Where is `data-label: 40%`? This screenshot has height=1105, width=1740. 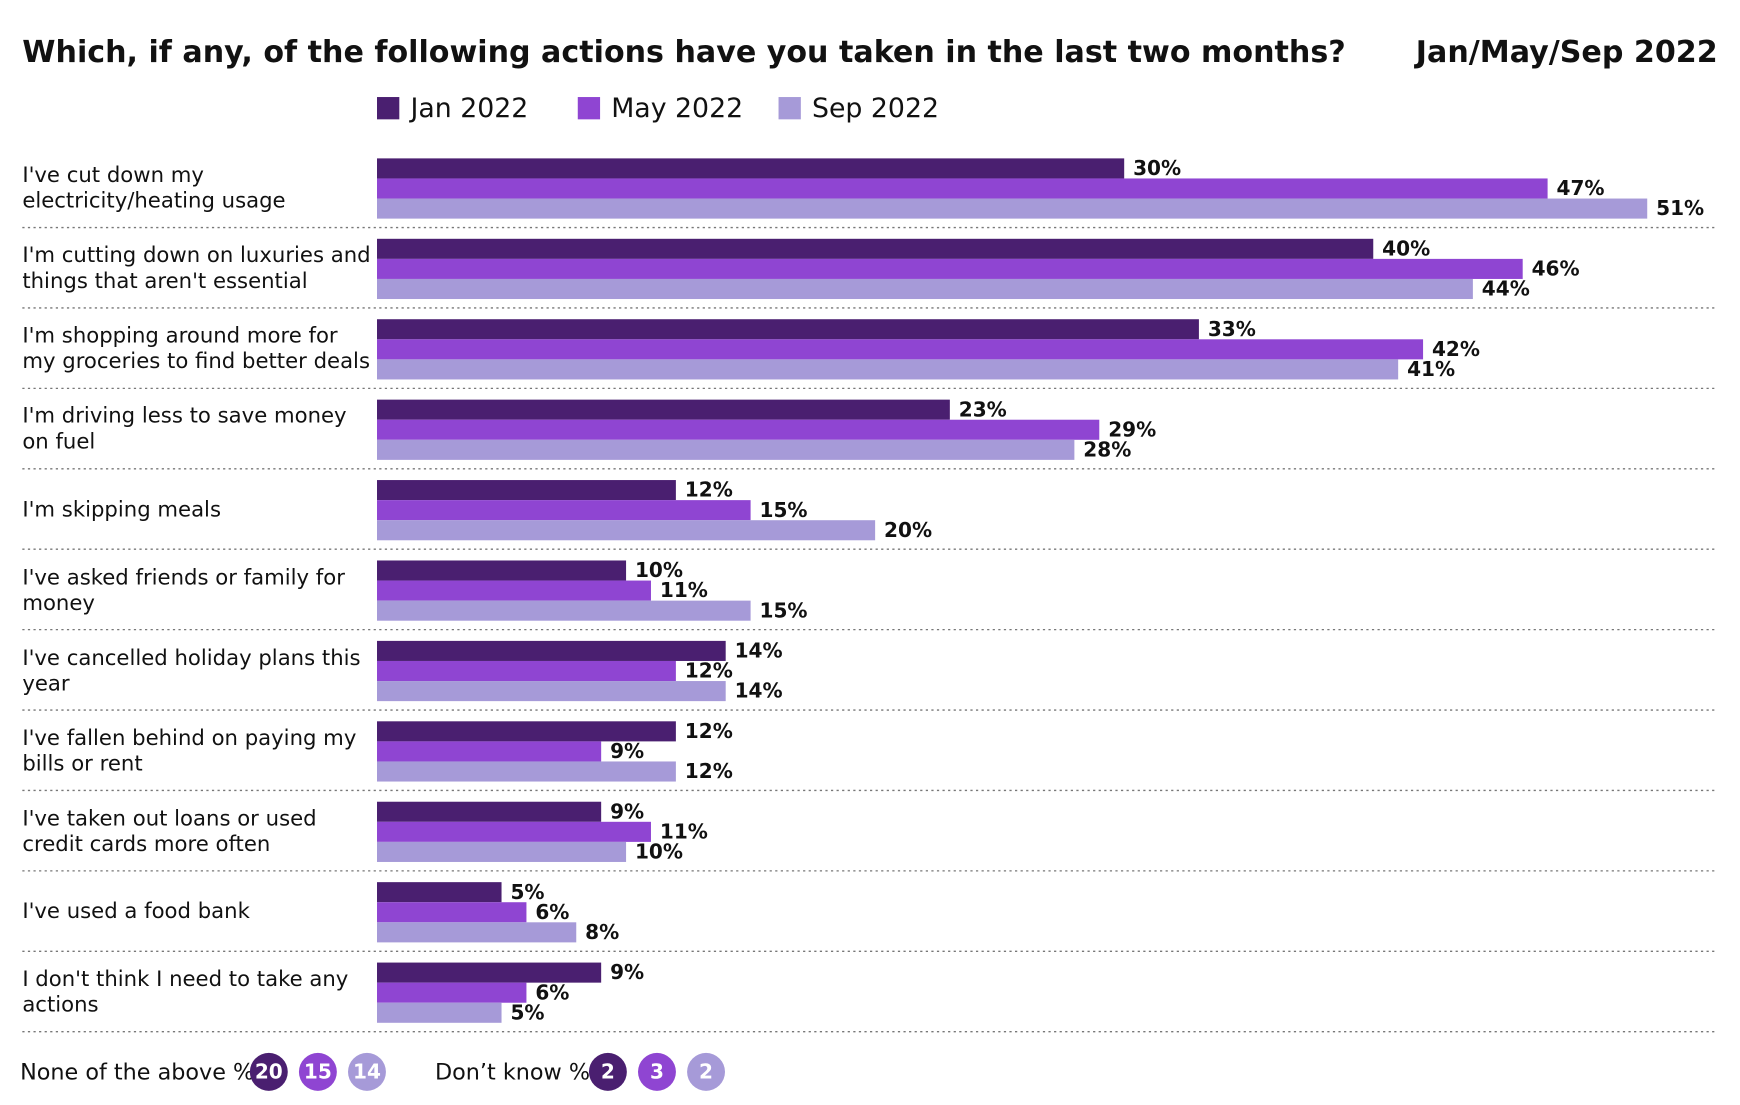 data-label: 40% is located at coordinates (1406, 248).